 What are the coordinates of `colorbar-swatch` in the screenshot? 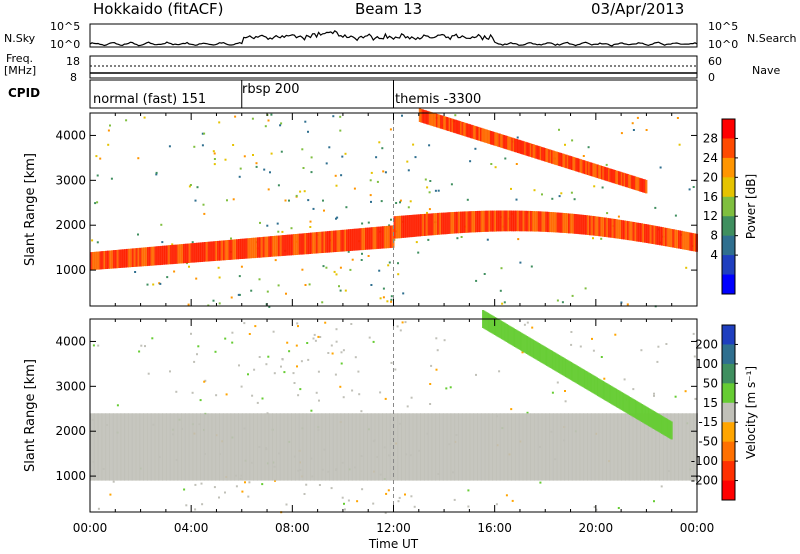 It's located at (728, 206).